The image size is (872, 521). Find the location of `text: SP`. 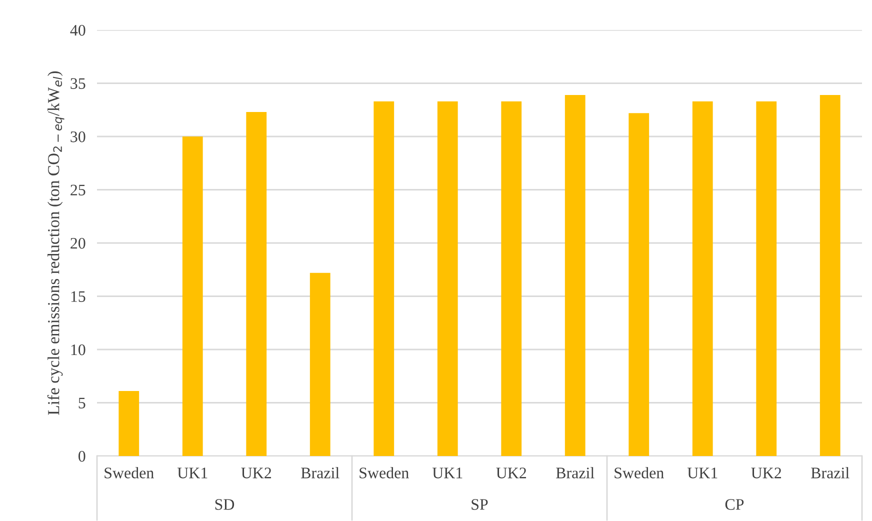

text: SP is located at coordinates (480, 504).